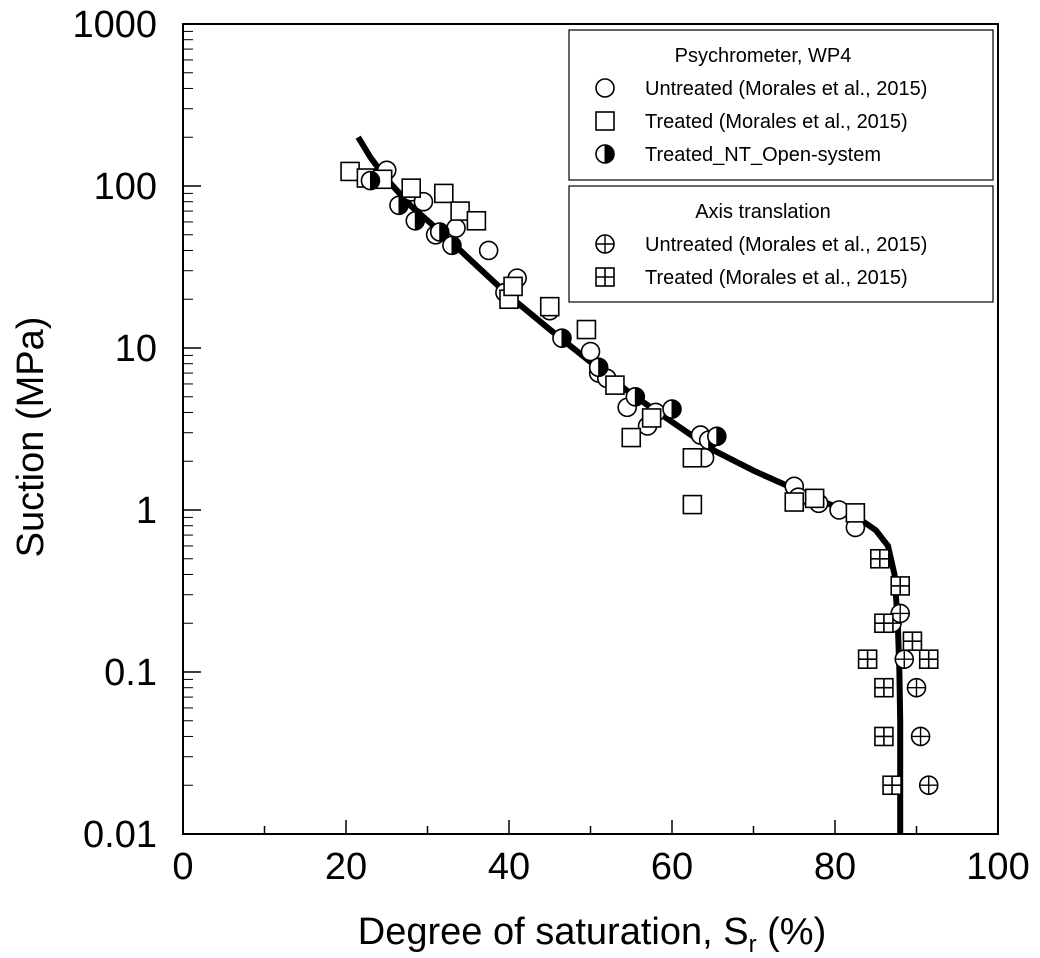 This screenshot has width=1040, height=958. I want to click on y-axis-title: Suction (MPa), so click(31, 437).